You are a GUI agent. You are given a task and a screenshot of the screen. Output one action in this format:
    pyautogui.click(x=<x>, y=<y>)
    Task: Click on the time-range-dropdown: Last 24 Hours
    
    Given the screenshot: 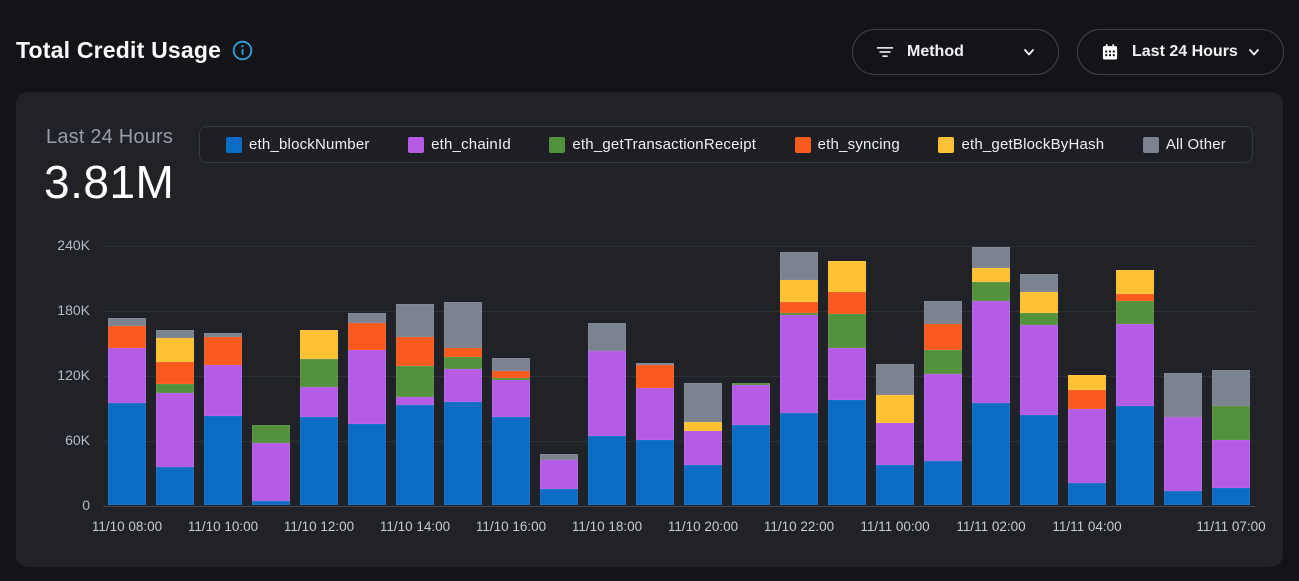 What is the action you would take?
    pyautogui.click(x=1180, y=52)
    